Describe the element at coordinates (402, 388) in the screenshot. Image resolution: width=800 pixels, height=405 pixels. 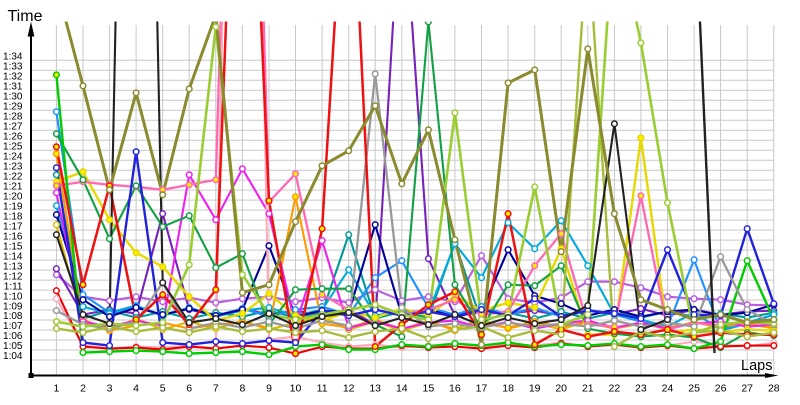
I see `svg-text: 14` at that location.